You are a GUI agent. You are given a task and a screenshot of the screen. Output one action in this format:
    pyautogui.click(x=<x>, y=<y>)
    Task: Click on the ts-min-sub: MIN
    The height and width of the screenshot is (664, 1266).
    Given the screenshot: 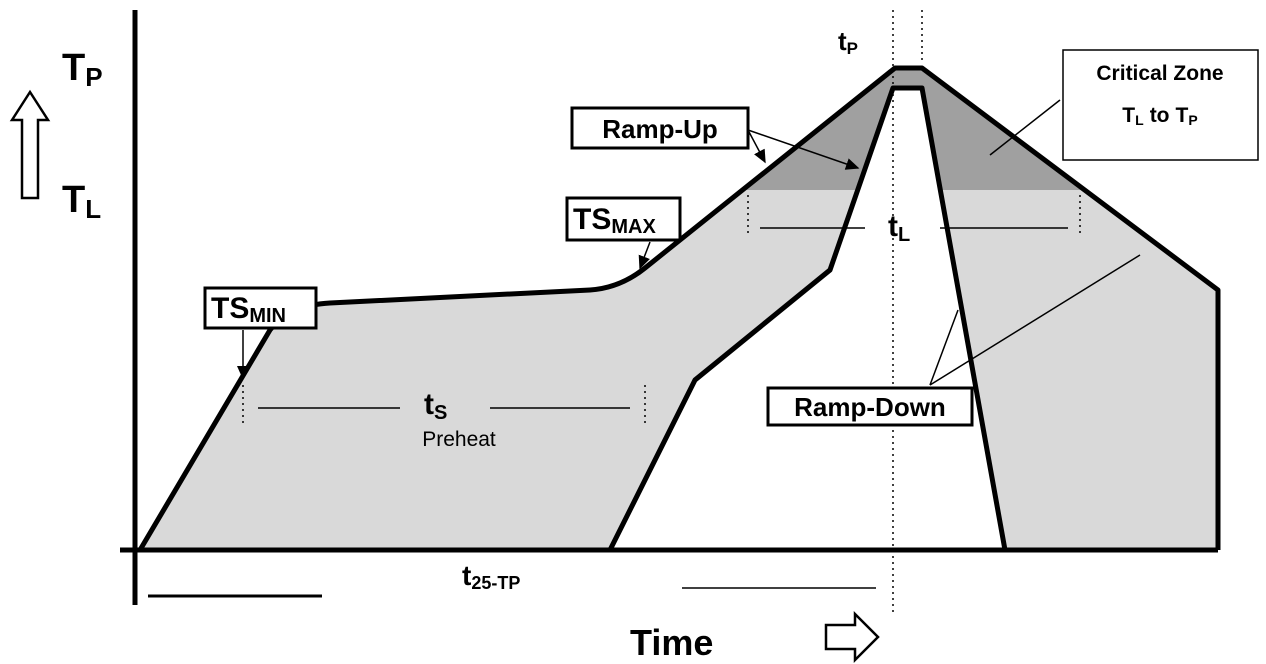 What is the action you would take?
    pyautogui.click(x=267, y=316)
    